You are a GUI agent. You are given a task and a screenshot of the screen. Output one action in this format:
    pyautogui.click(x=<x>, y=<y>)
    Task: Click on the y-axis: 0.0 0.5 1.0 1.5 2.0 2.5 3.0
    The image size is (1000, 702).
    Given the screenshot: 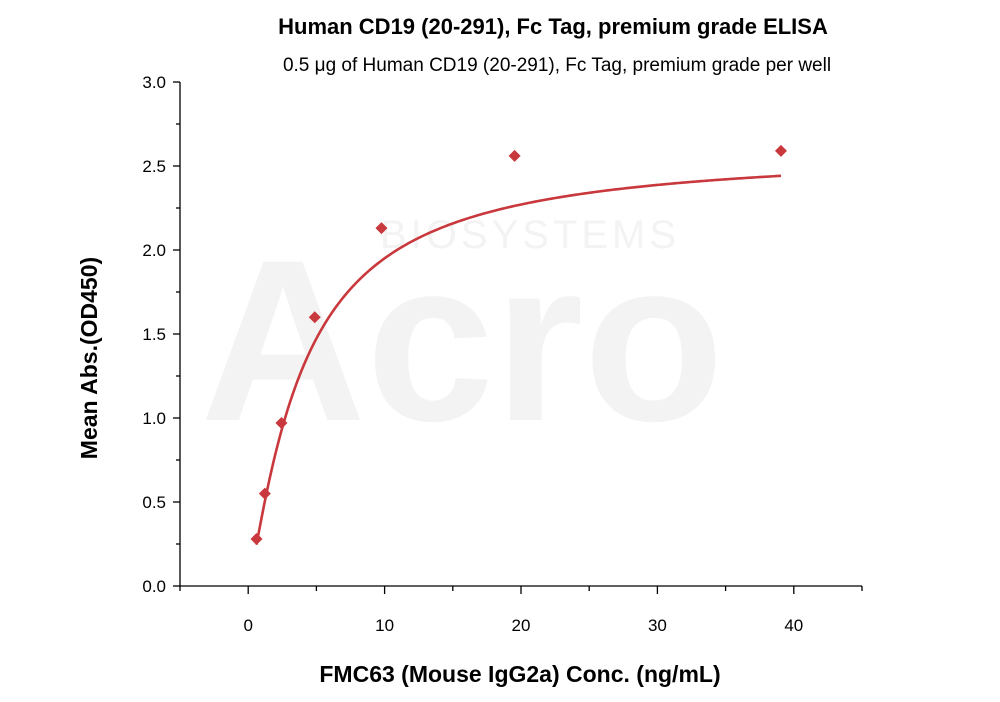 What is the action you would take?
    pyautogui.click(x=161, y=334)
    